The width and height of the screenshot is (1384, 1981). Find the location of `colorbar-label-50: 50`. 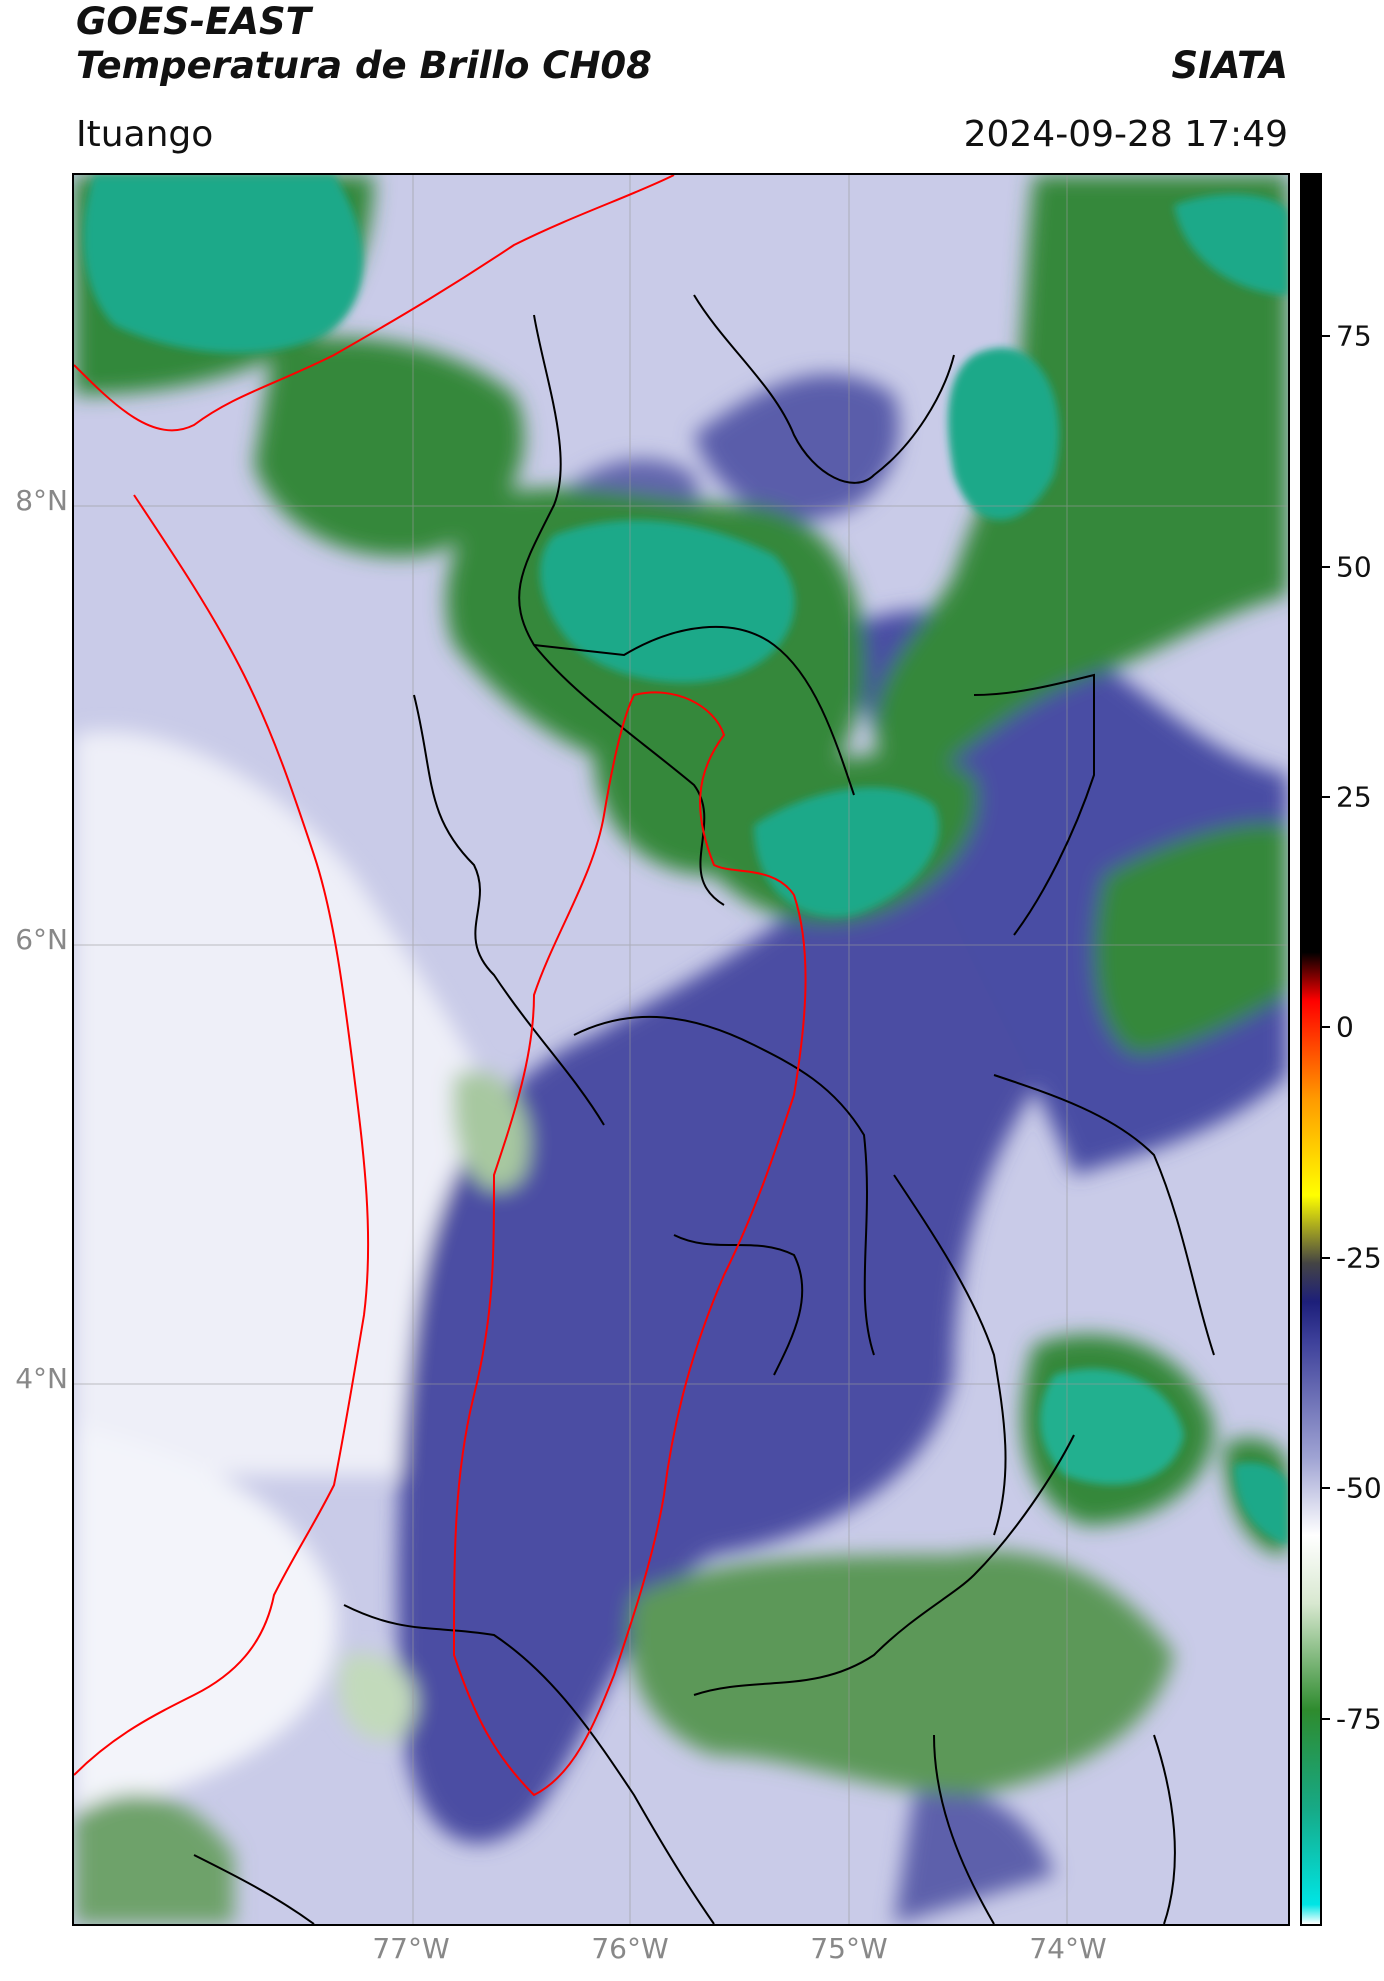

colorbar-label-50: 50 is located at coordinates (1354, 567).